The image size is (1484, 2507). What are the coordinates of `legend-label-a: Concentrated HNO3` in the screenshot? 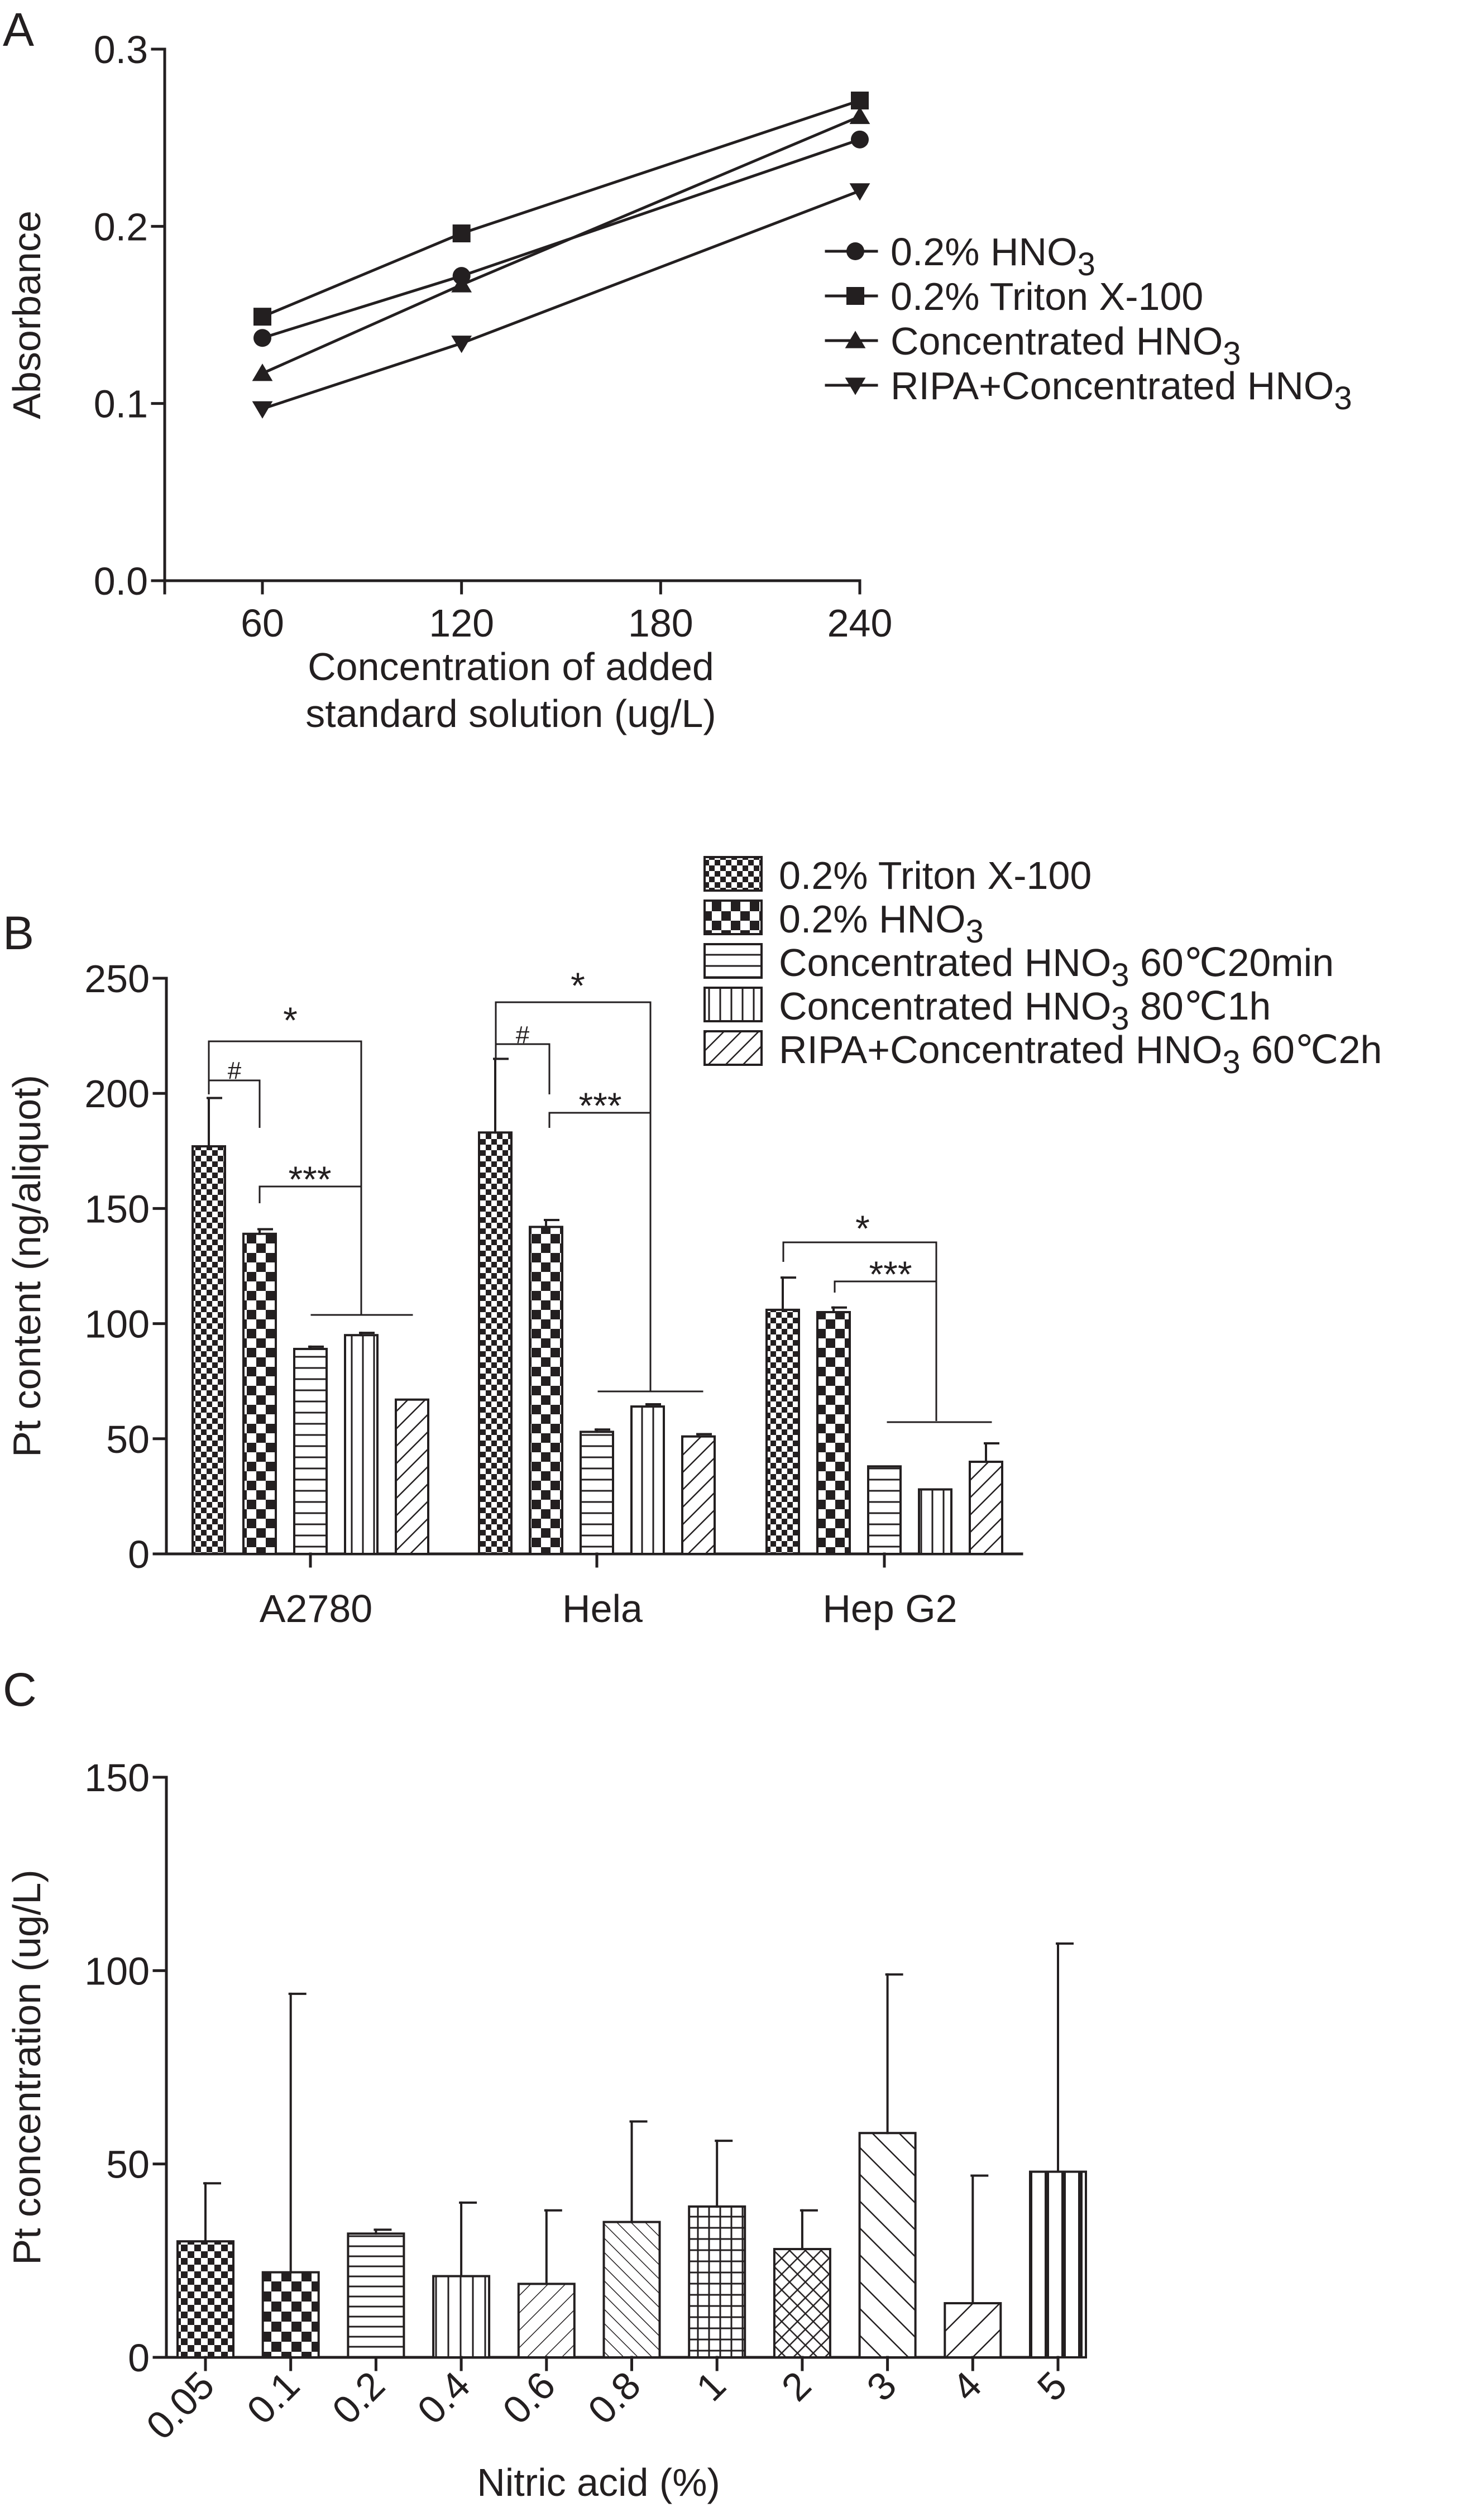 It's located at (1066, 345).